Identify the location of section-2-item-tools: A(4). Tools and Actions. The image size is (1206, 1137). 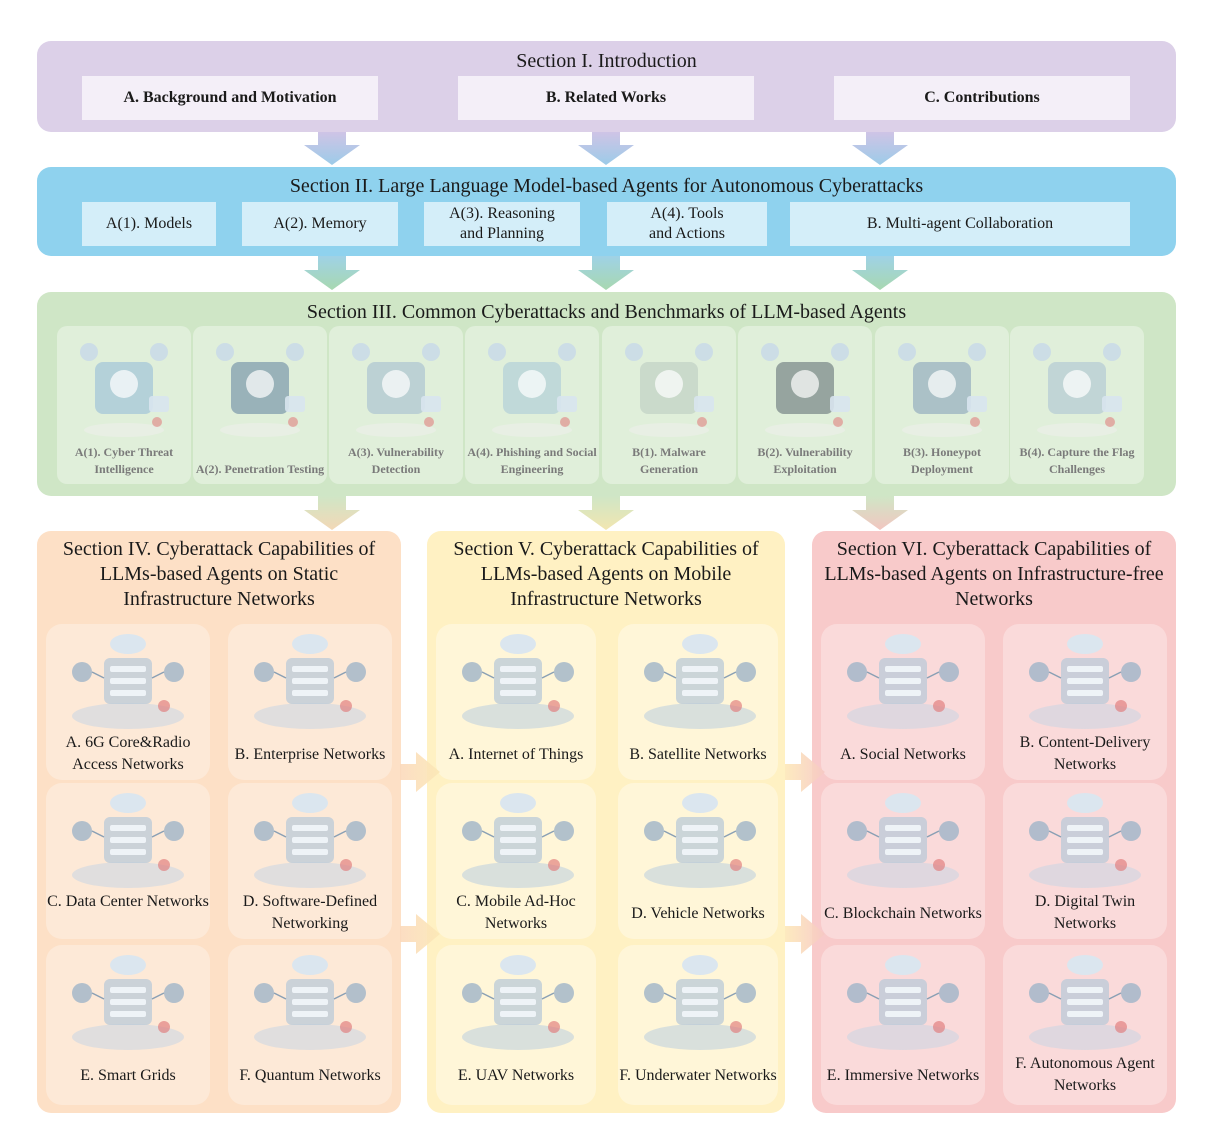
(687, 224).